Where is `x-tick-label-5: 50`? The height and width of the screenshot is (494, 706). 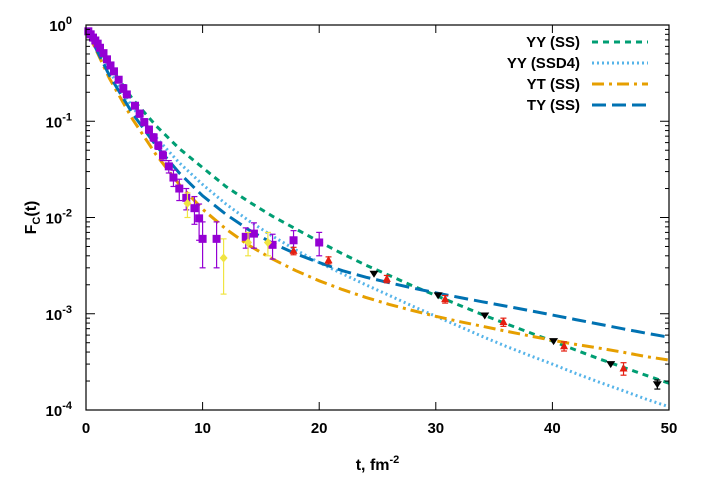
x-tick-label-5: 50 is located at coordinates (669, 428).